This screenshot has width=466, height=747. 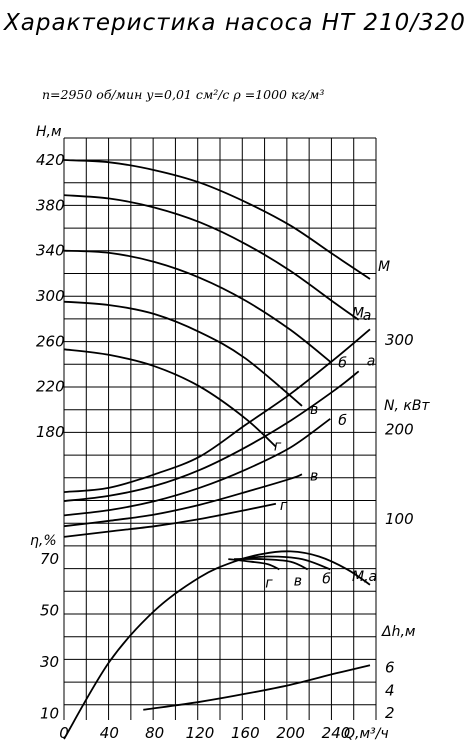 I want to click on x-tick-label: 80, so click(x=154, y=733).